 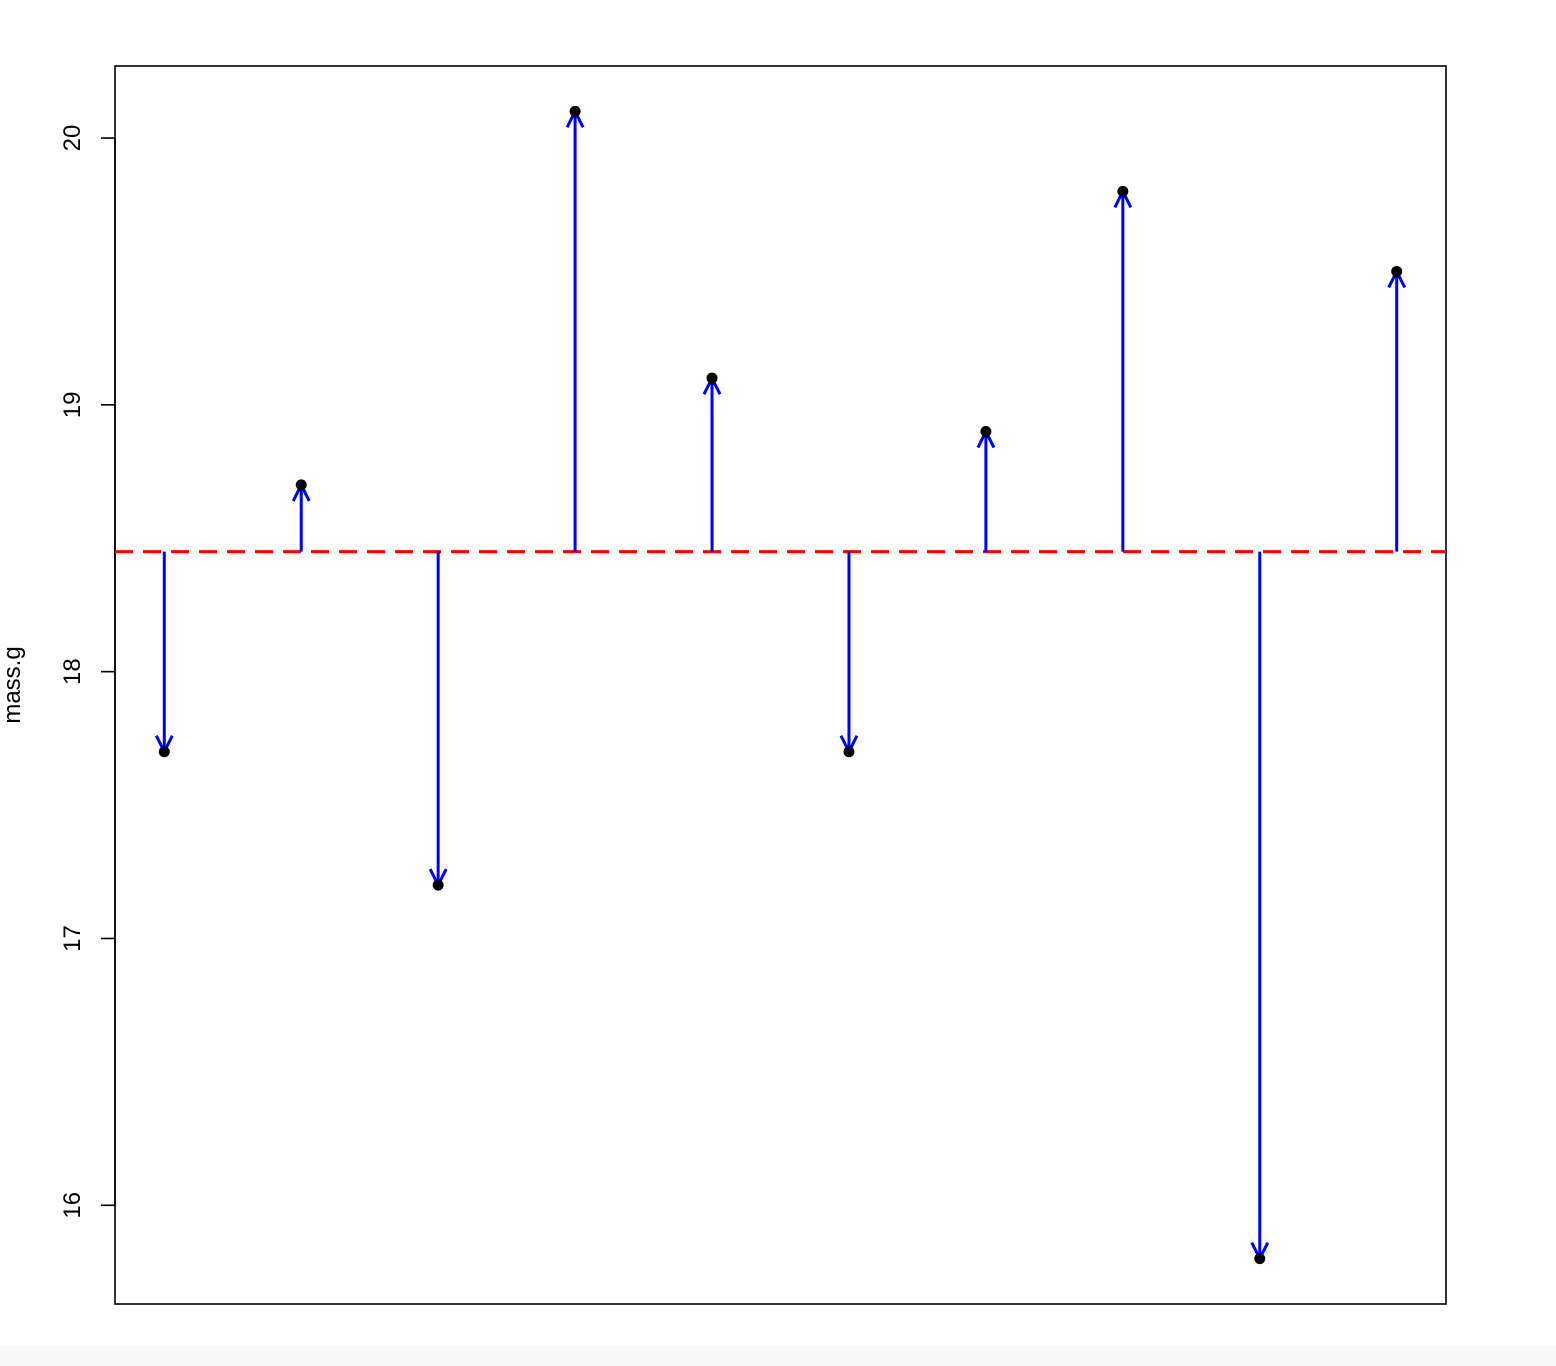 What do you see at coordinates (72, 138) in the screenshot?
I see `y-tick-label: 20` at bounding box center [72, 138].